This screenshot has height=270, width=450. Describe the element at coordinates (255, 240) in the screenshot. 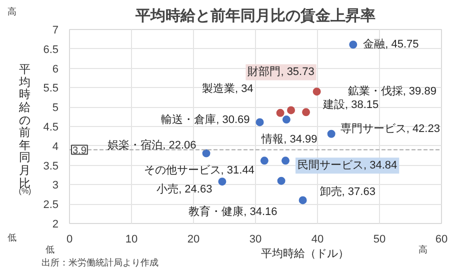

I see `x-tick-label: 30` at that location.